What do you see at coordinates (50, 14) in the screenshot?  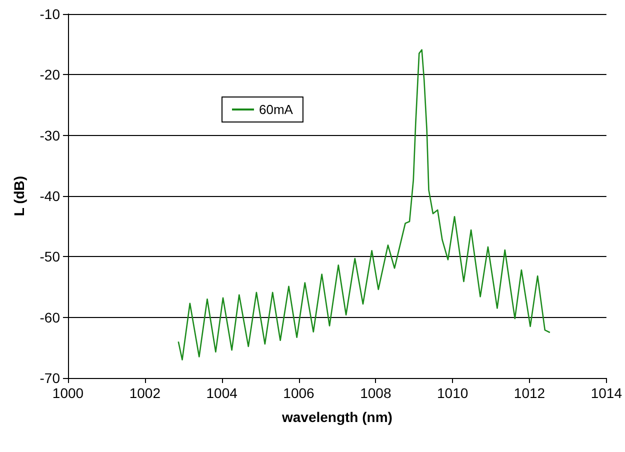 I see `y-tick-label: -10` at bounding box center [50, 14].